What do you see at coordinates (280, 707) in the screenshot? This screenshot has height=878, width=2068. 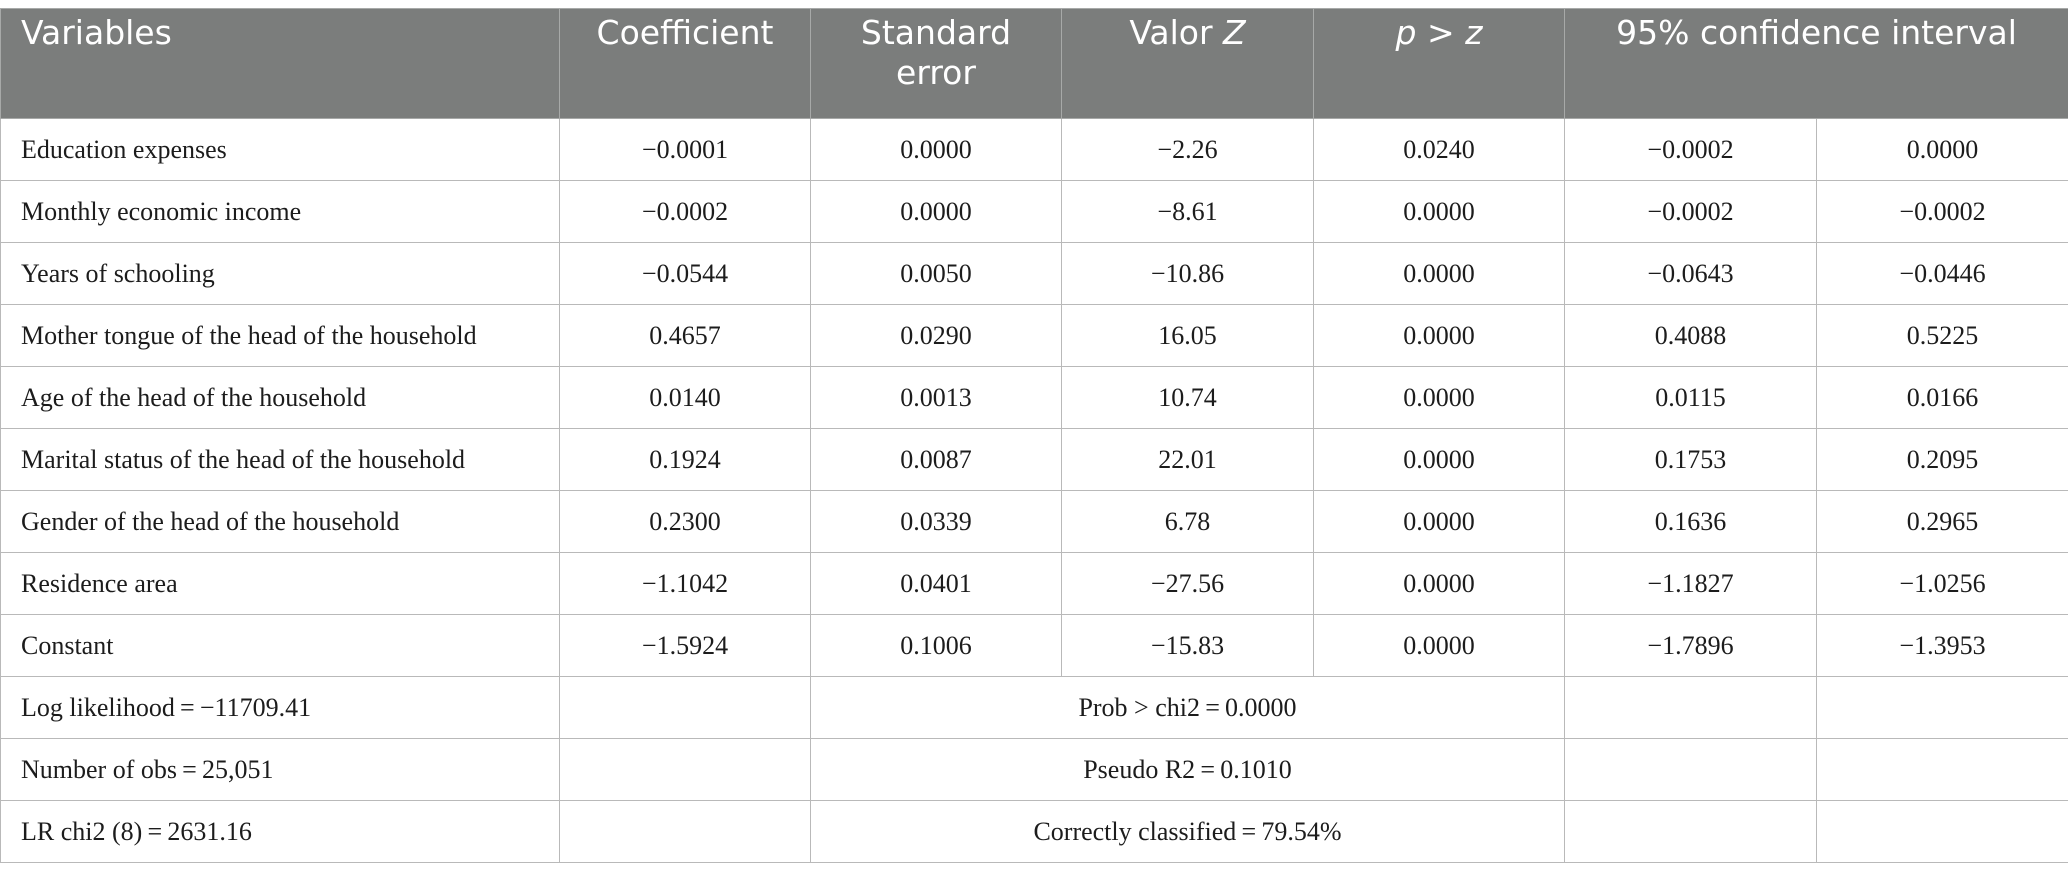 I see `model-stat-left: Log likelihood = −11709.41` at bounding box center [280, 707].